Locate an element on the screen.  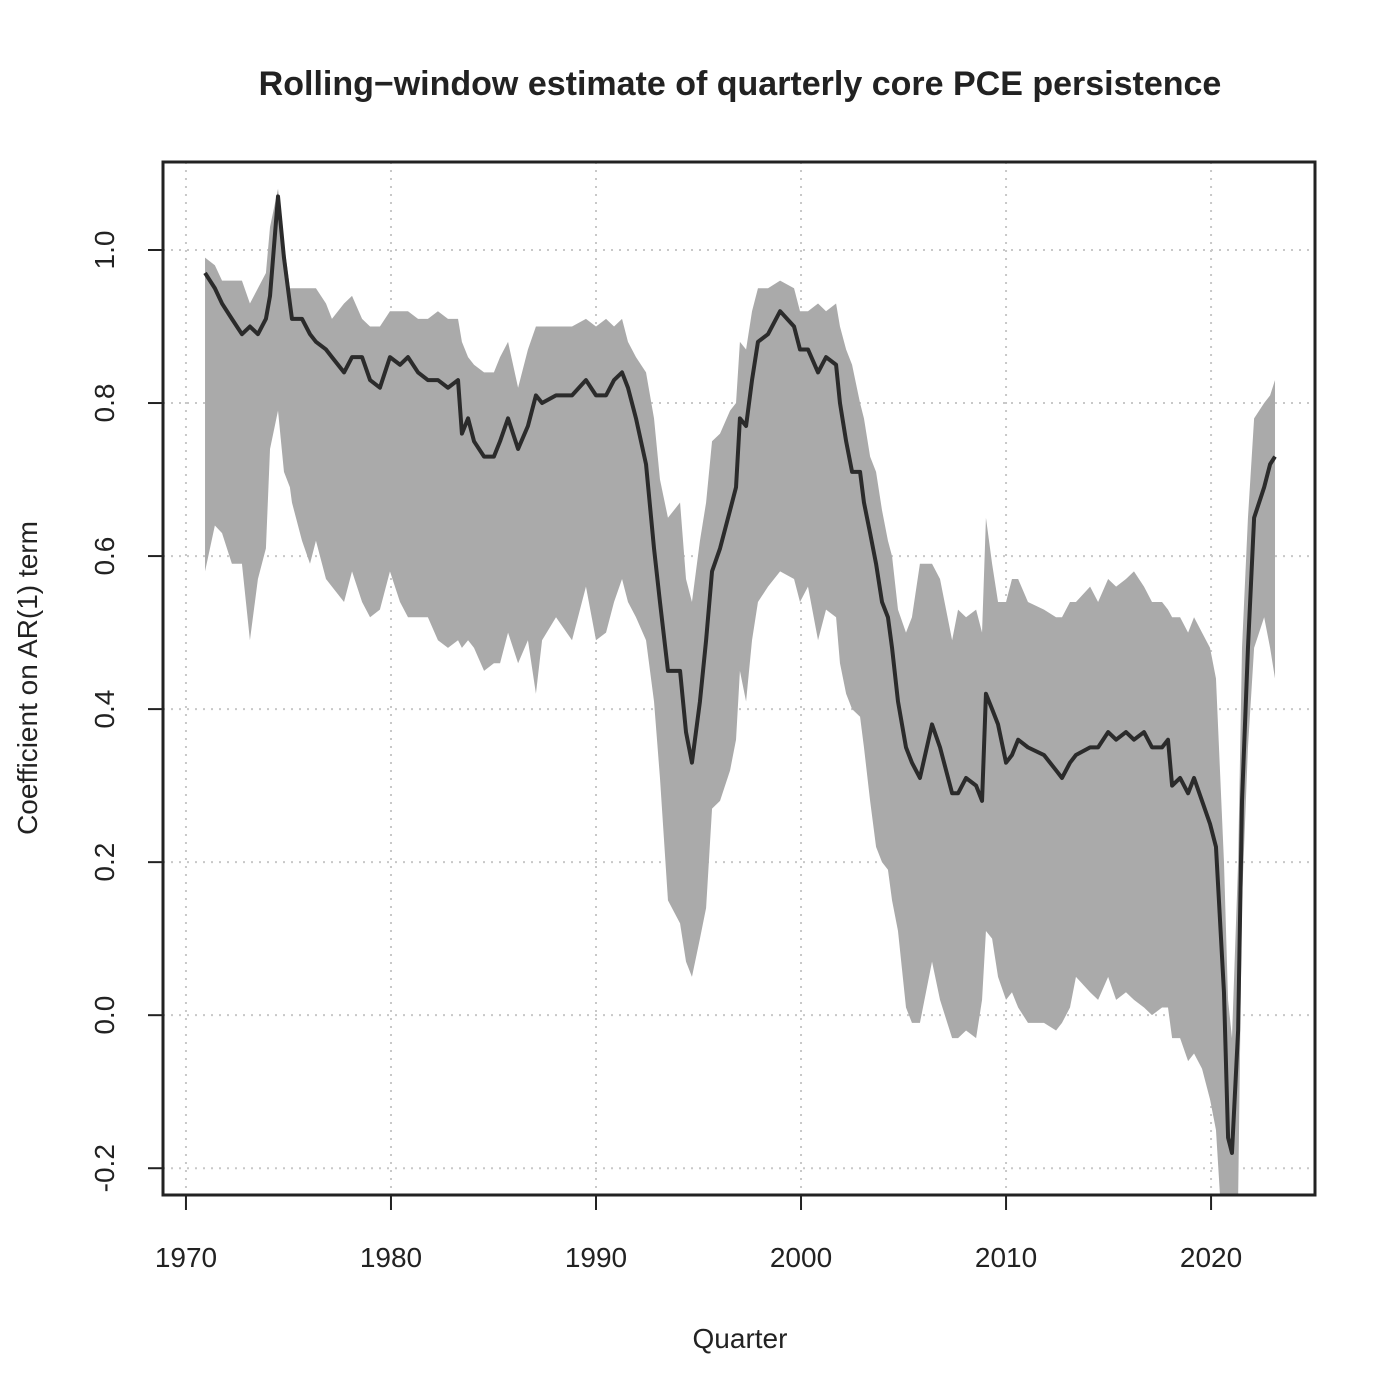
x-tick-label: 1970 is located at coordinates (186, 1257).